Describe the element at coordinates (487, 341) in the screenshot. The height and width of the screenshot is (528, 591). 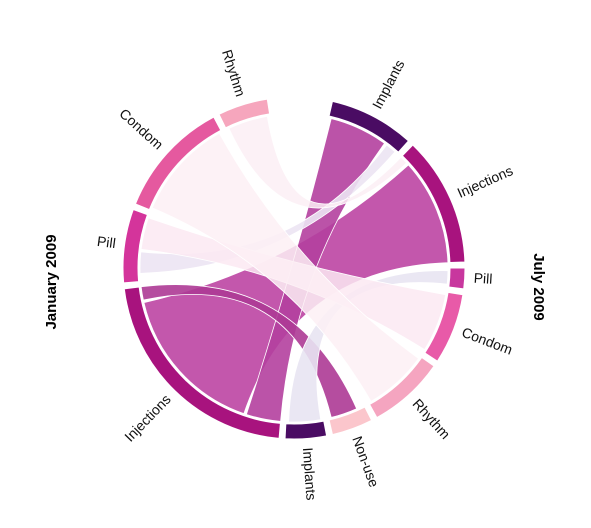
I see `arc-label-right-condom: Condom` at that location.